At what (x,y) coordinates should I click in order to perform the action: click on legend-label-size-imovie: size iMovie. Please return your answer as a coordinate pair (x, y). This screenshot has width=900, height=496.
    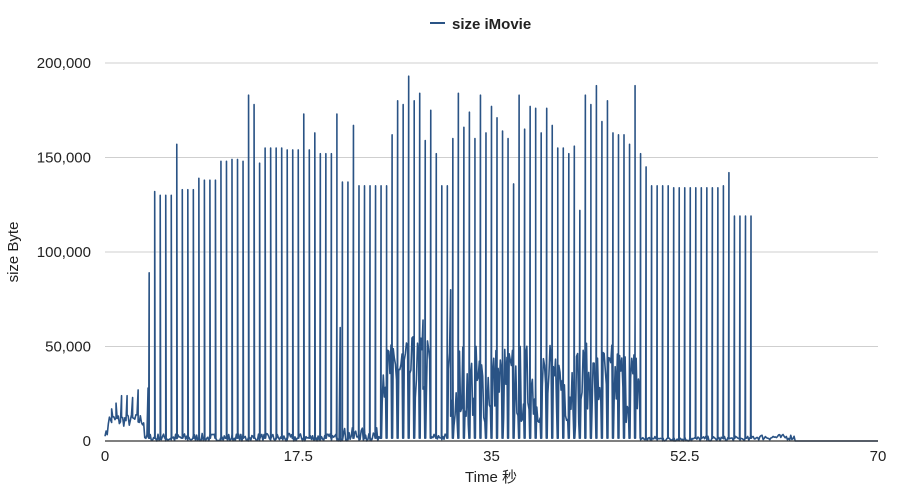
    Looking at the image, I should click on (491, 24).